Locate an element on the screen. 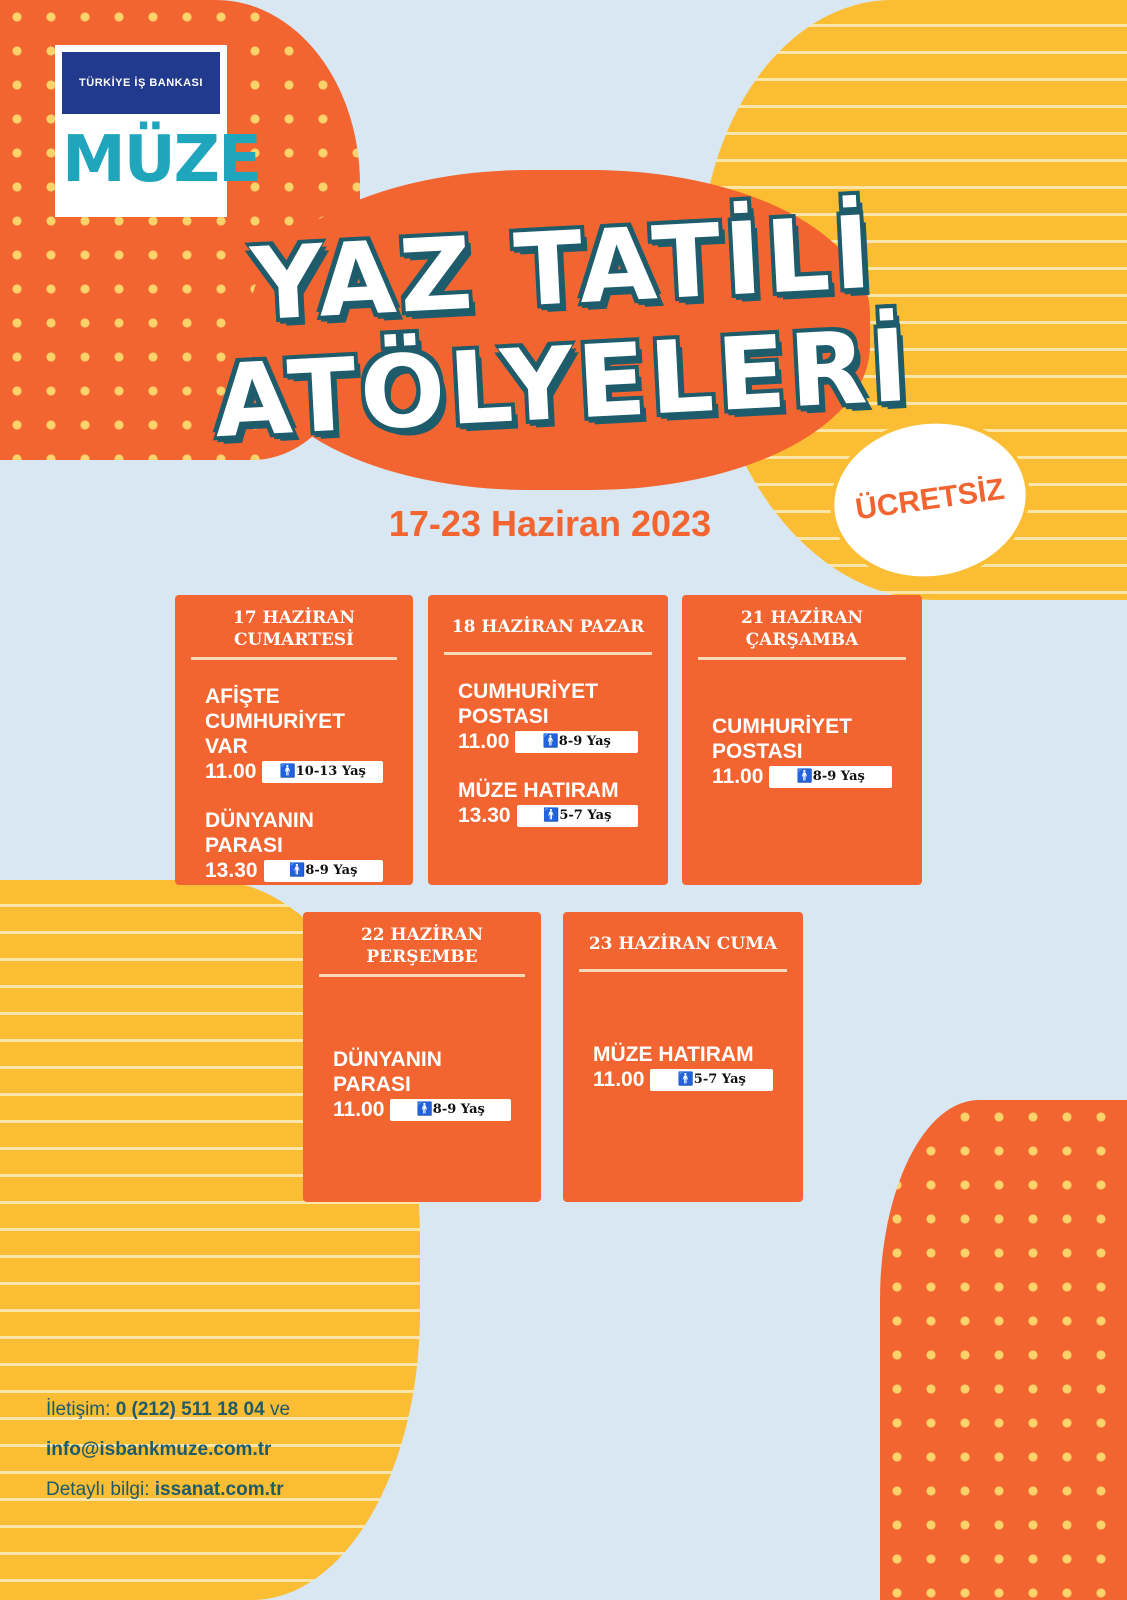 This screenshot has height=1600, width=1127. workshop-item: MÜZE HATIRAM 11.00 🚹5-7 Yaş is located at coordinates (683, 1067).